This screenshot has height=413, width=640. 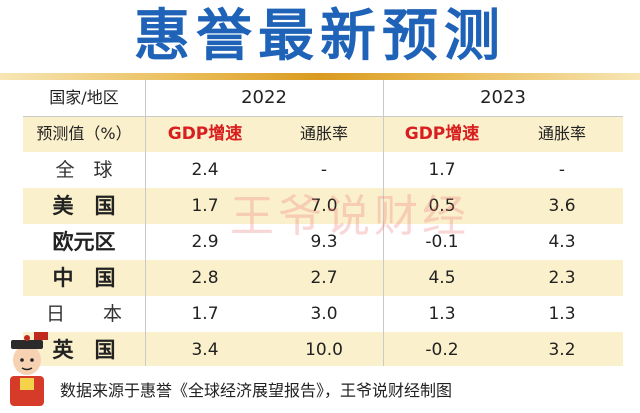 I want to click on gdp-2023-value: 1.3, so click(x=442, y=314).